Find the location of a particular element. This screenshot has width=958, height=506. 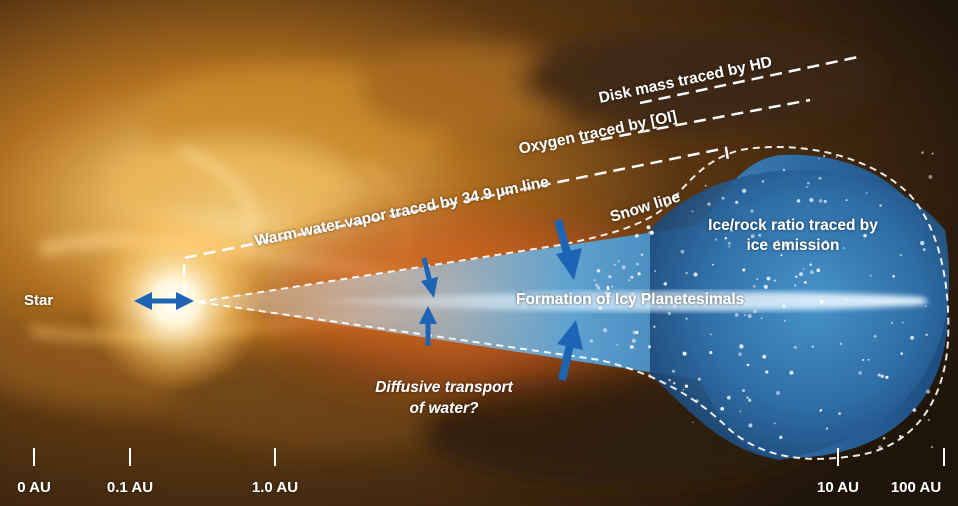

planetesimal-arrow-down is located at coordinates (568, 249).